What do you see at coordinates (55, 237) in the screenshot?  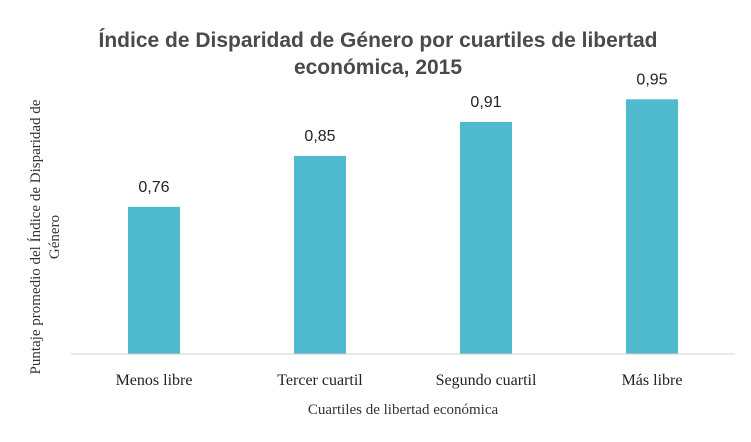 I see `y-axis-title-line-2: Género` at bounding box center [55, 237].